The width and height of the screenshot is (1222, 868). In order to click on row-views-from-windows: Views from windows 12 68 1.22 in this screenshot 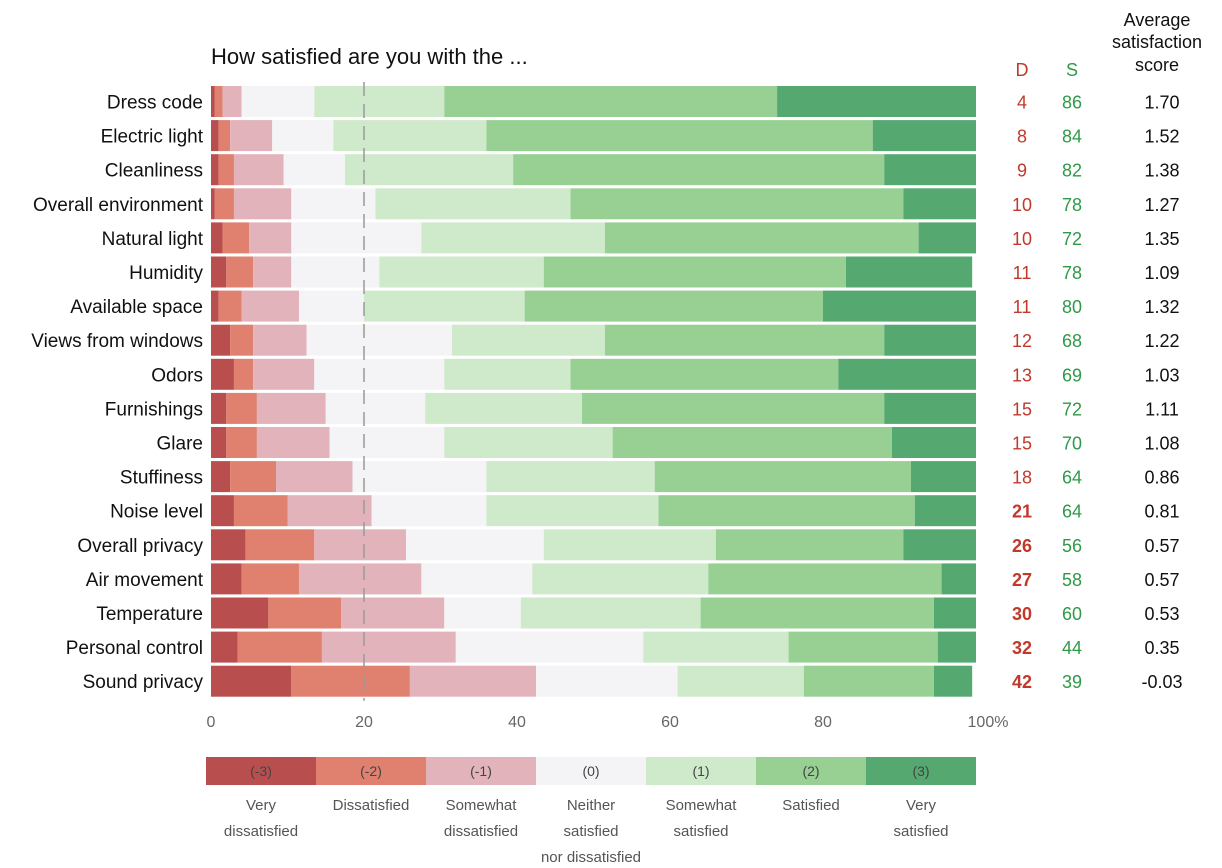, I will do `click(605, 340)`.